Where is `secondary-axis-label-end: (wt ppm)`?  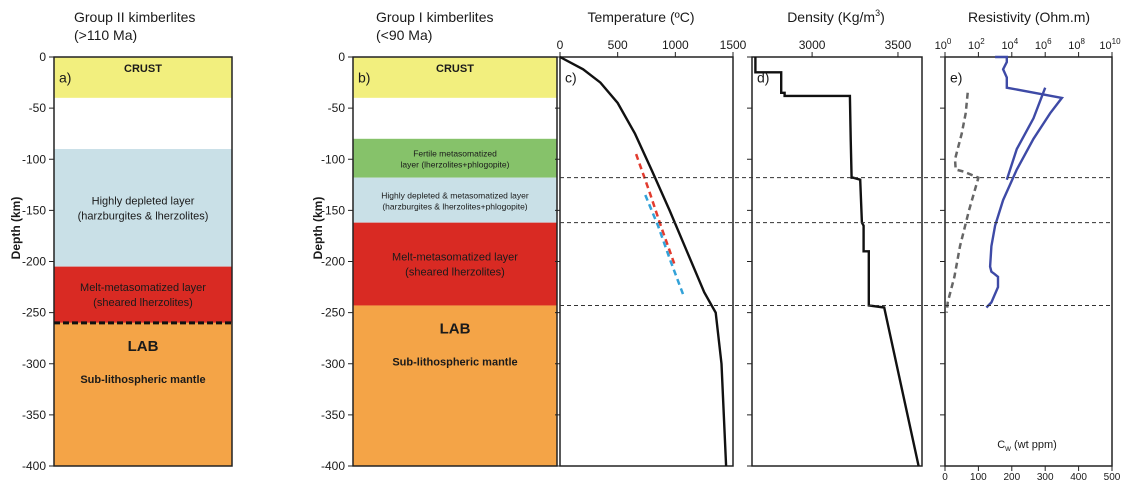 secondary-axis-label-end: (wt ppm) is located at coordinates (1034, 445).